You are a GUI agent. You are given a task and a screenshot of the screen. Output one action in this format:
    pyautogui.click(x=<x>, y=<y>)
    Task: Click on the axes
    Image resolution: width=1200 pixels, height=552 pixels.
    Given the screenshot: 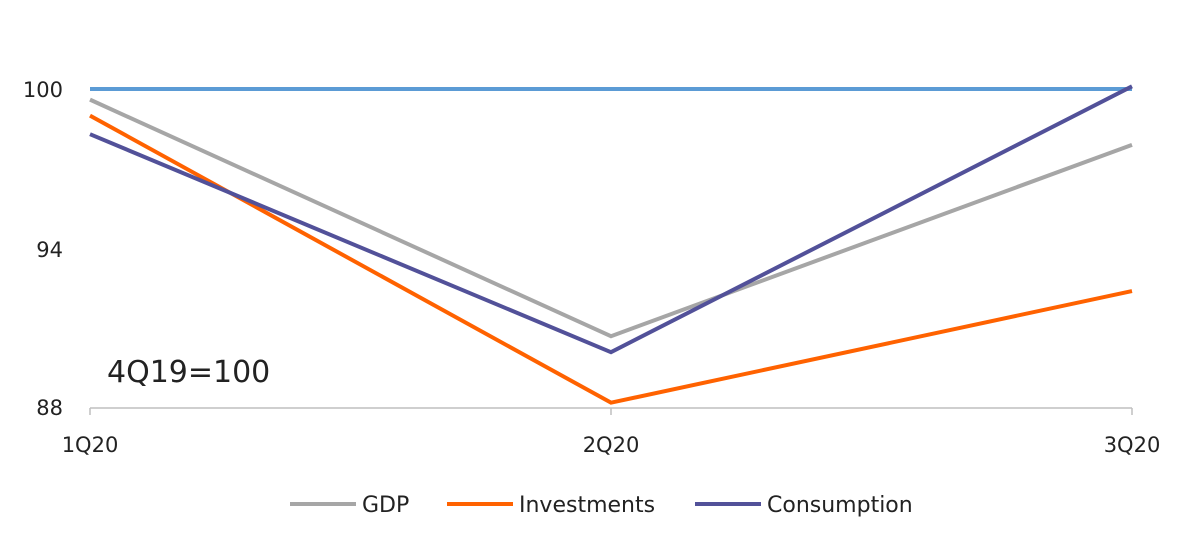 What is the action you would take?
    pyautogui.click(x=611, y=411)
    